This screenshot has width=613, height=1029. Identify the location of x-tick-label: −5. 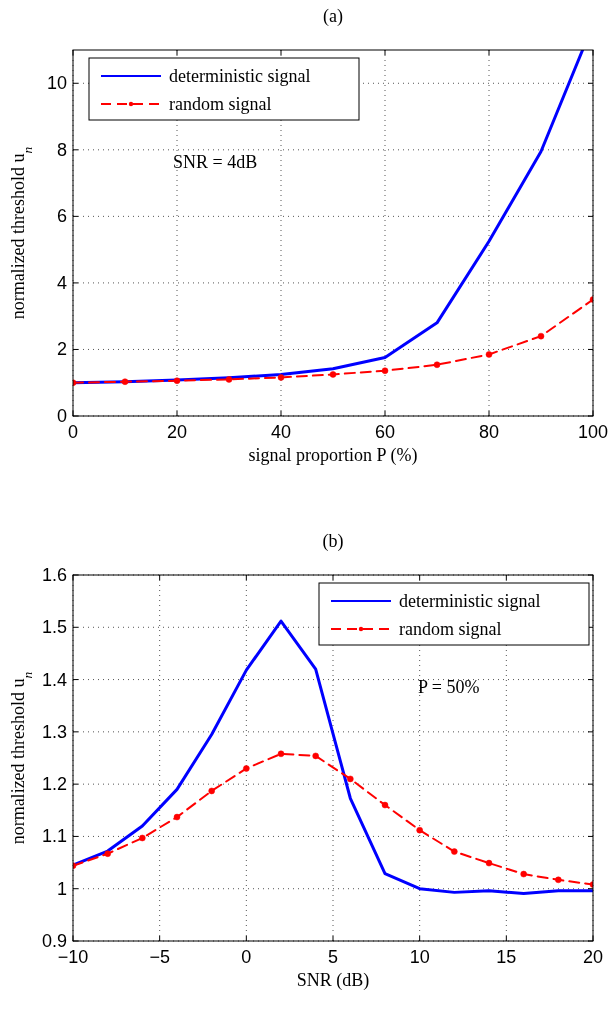
(159, 957).